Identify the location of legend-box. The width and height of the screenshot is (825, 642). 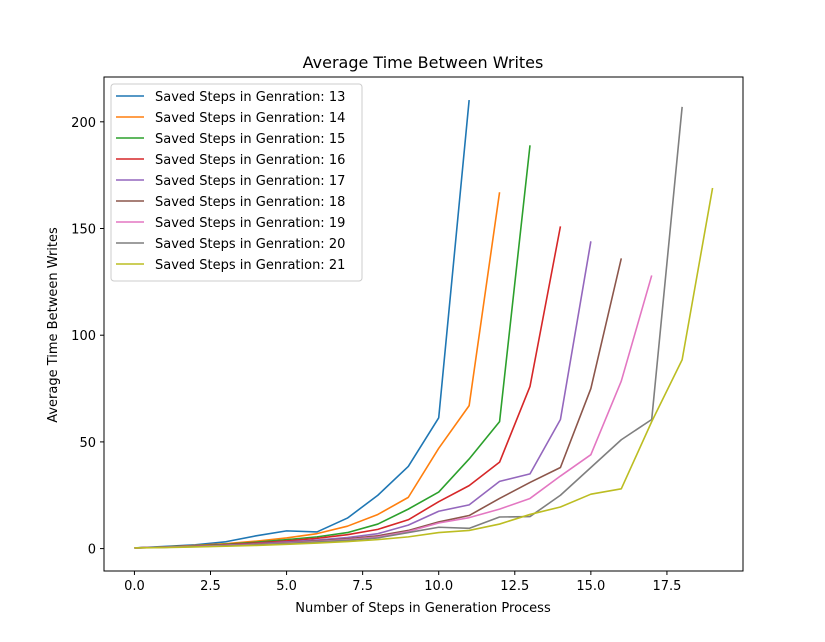
(236, 182).